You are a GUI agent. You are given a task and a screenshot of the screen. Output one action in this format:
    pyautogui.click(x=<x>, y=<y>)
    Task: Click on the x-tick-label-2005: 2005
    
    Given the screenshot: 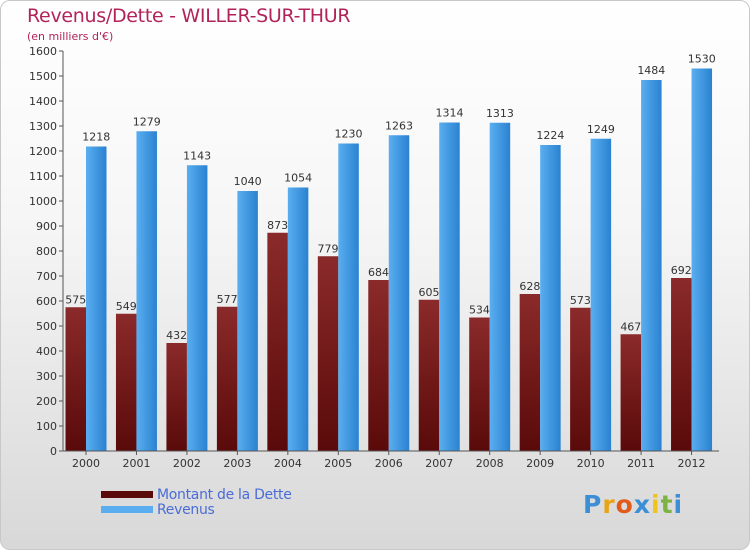 What is the action you would take?
    pyautogui.click(x=338, y=463)
    